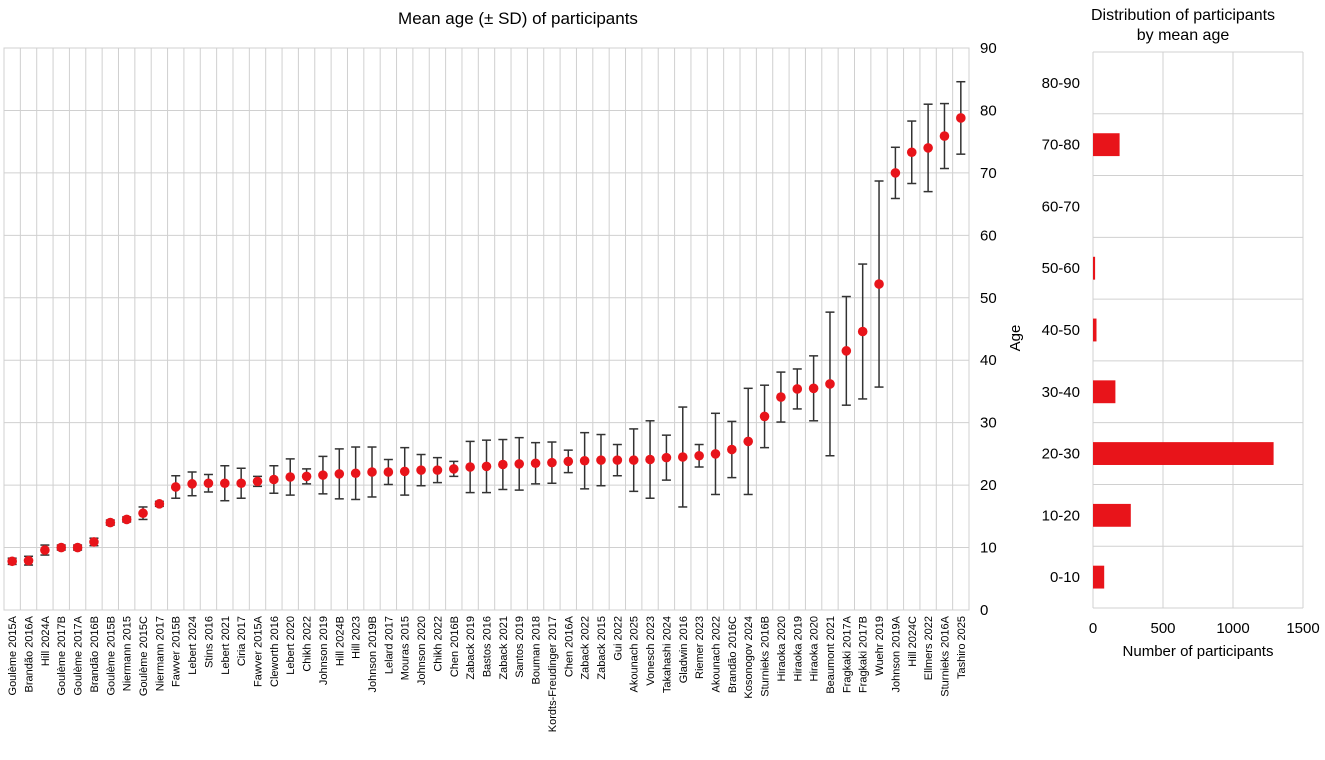 The image size is (1325, 760). Describe the element at coordinates (1061, 145) in the screenshot. I see `category-label: 70-80` at that location.